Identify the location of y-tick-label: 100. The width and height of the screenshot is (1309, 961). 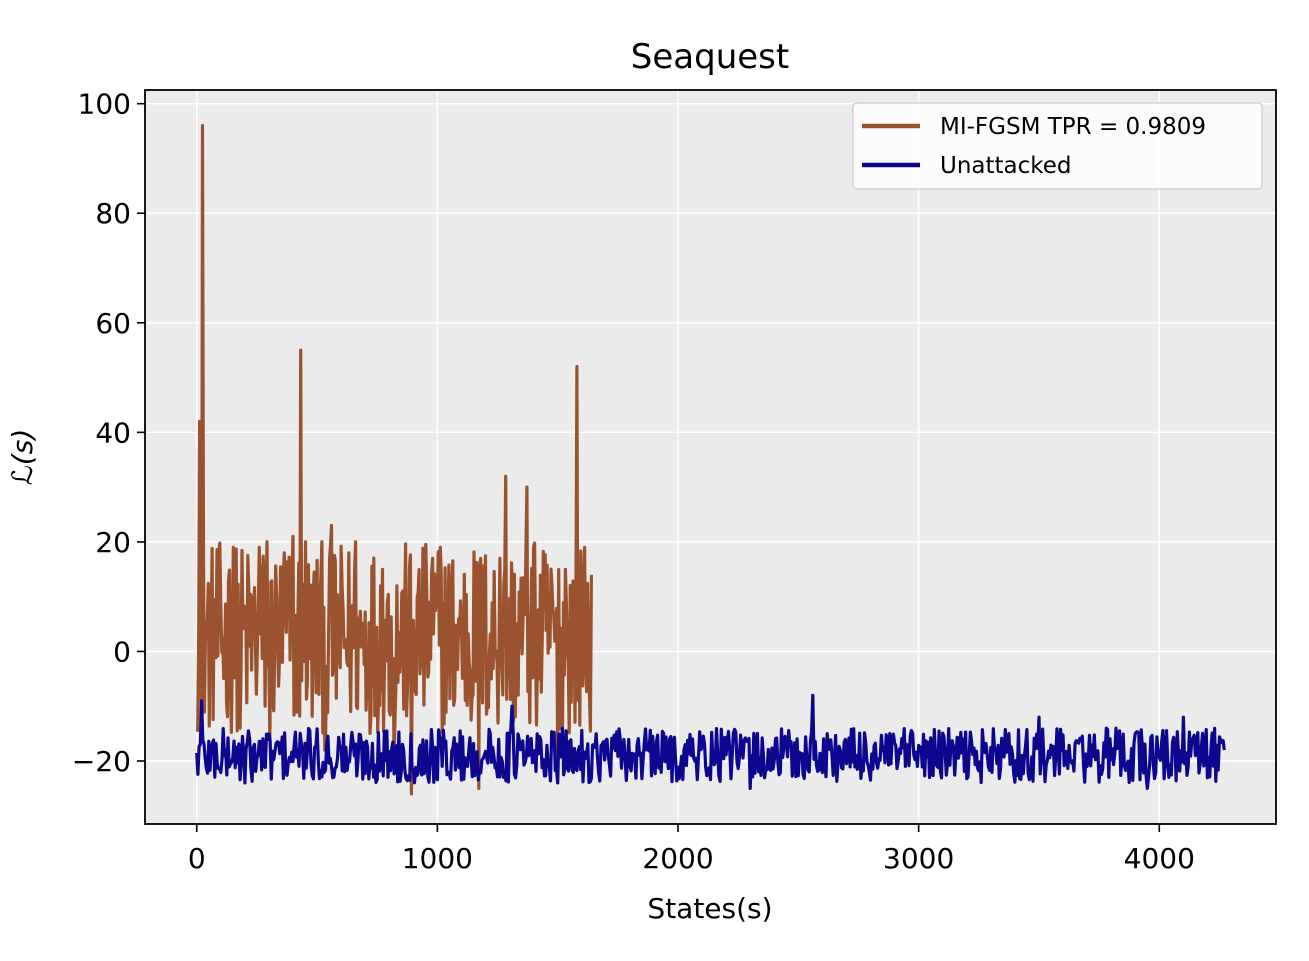
(104, 104).